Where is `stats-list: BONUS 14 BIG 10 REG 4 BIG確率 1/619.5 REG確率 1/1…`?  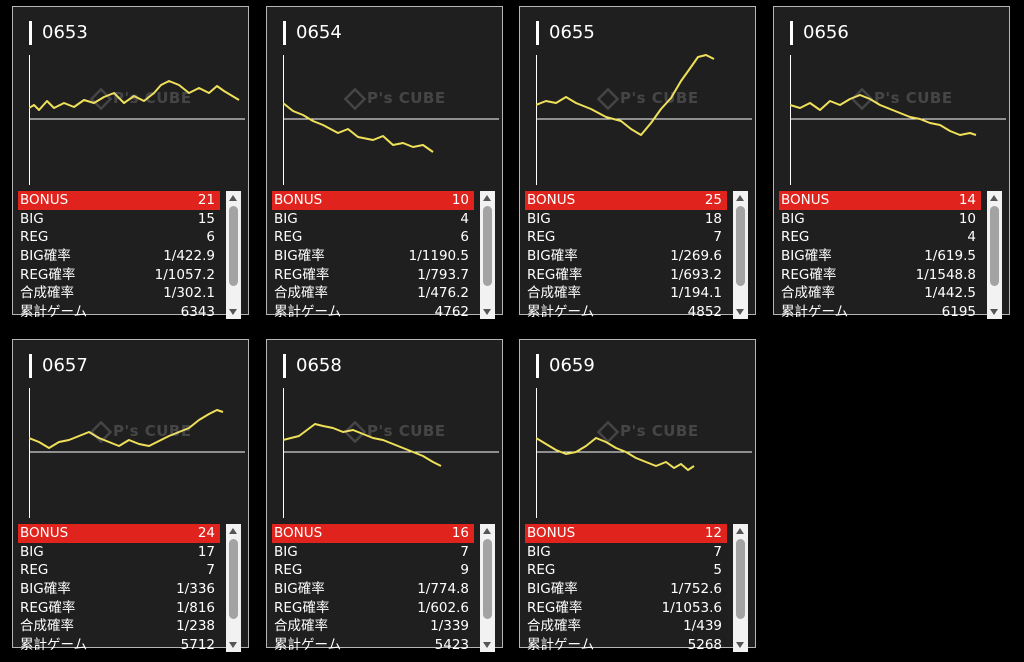
stats-list: BONUS 14 BIG 10 REG 4 BIG確率 1/619.5 REG確率 1/1… is located at coordinates (891, 256).